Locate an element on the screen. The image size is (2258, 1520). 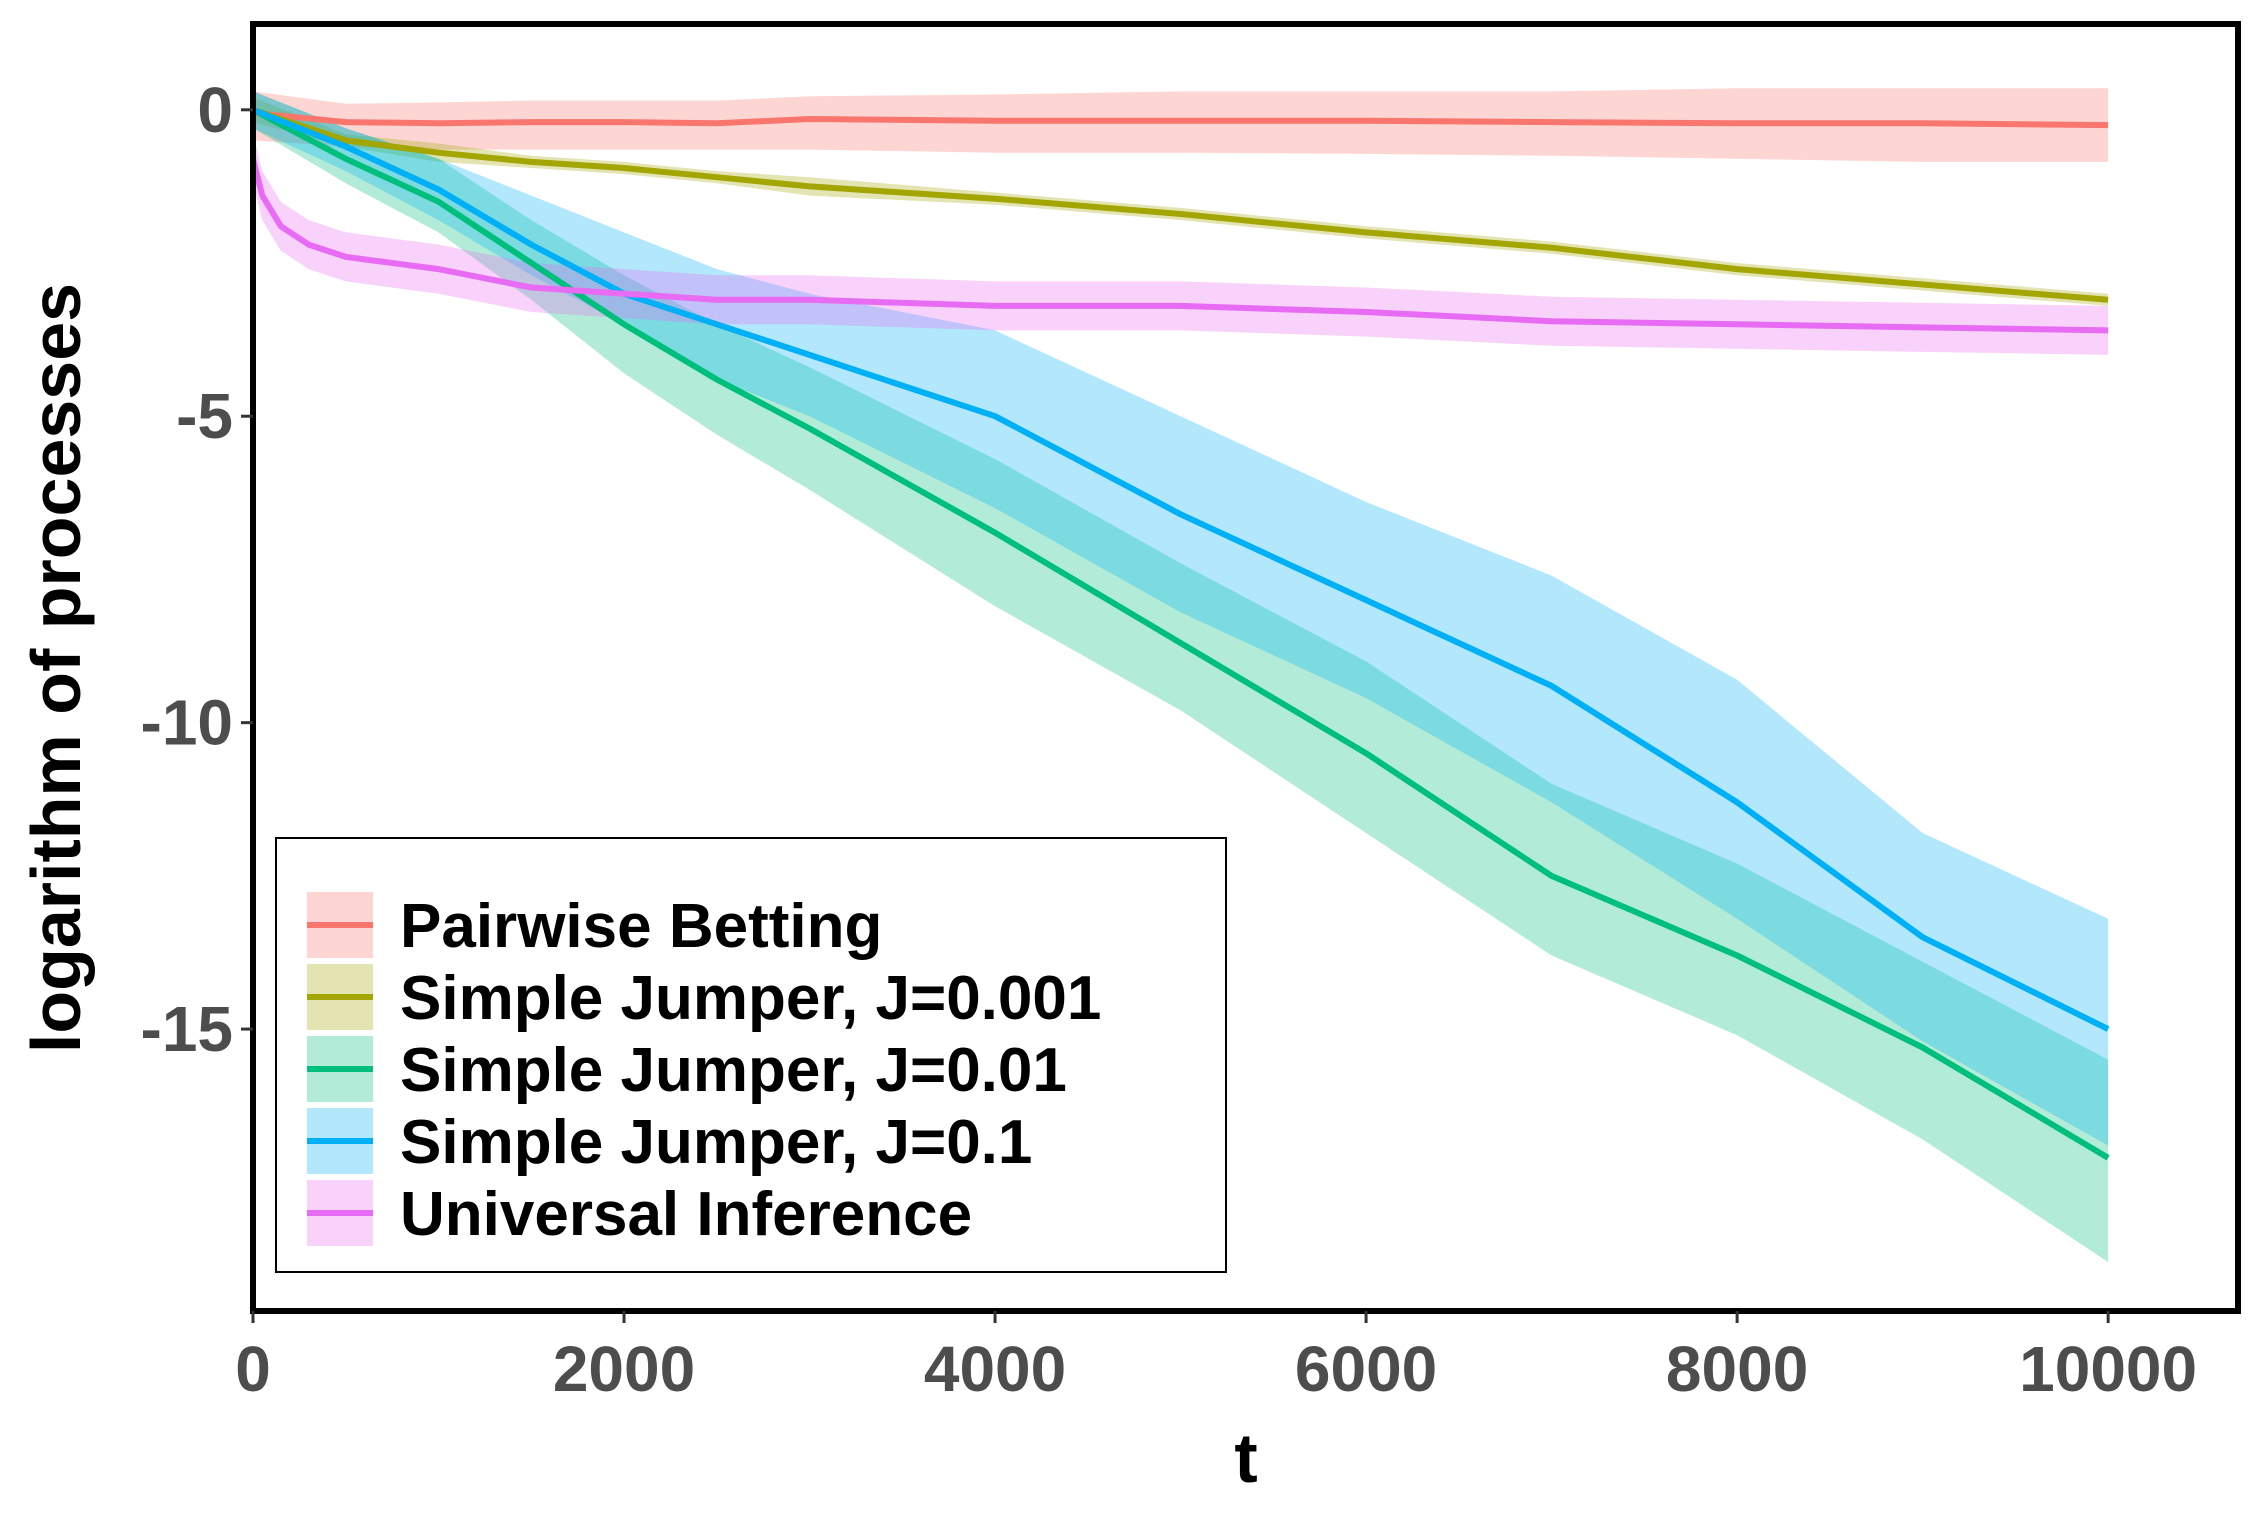
legend-box is located at coordinates (751, 1055).